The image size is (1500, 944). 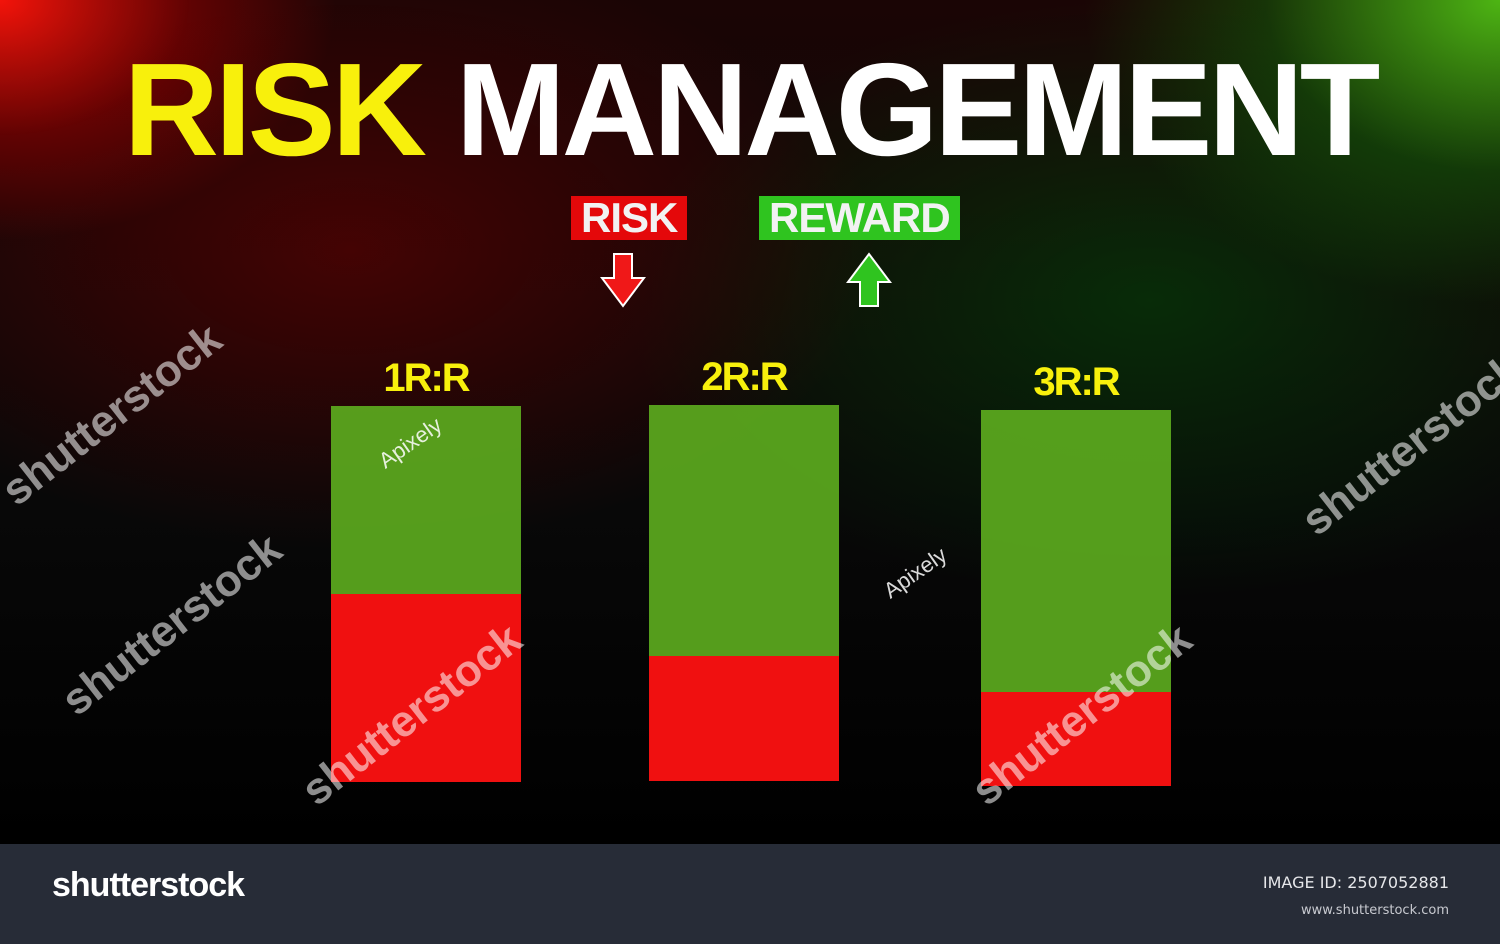 What do you see at coordinates (869, 279) in the screenshot?
I see `arrow-up-icon` at bounding box center [869, 279].